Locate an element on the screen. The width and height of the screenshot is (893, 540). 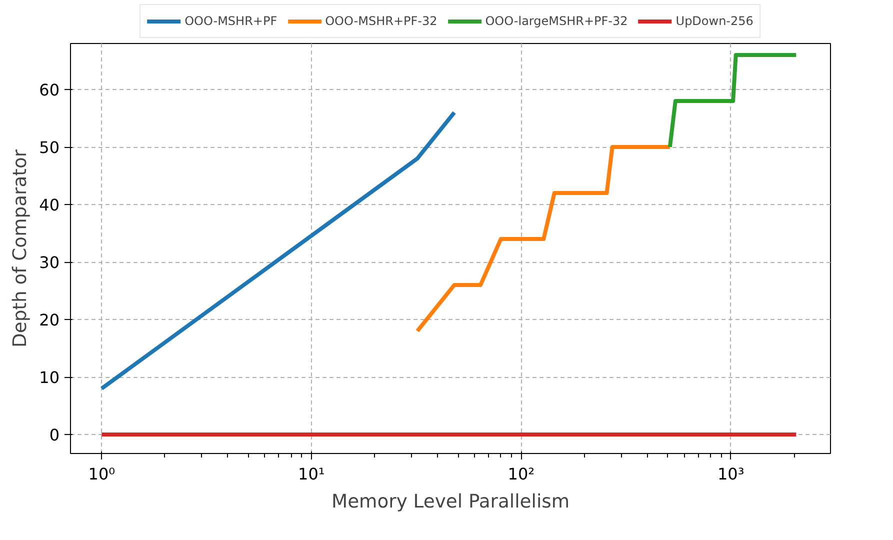
x-tick-label: 10³ is located at coordinates (731, 474).